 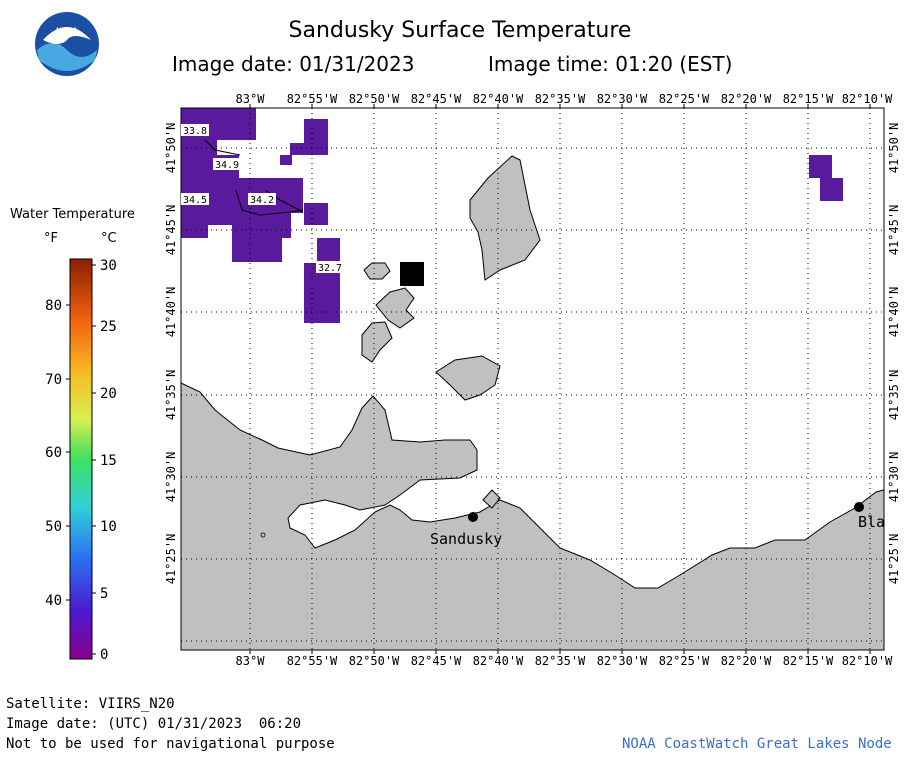 I want to click on color-scale: 80 70 60 50 40 30 25 20 15 10 5 0, so click(x=81, y=460).